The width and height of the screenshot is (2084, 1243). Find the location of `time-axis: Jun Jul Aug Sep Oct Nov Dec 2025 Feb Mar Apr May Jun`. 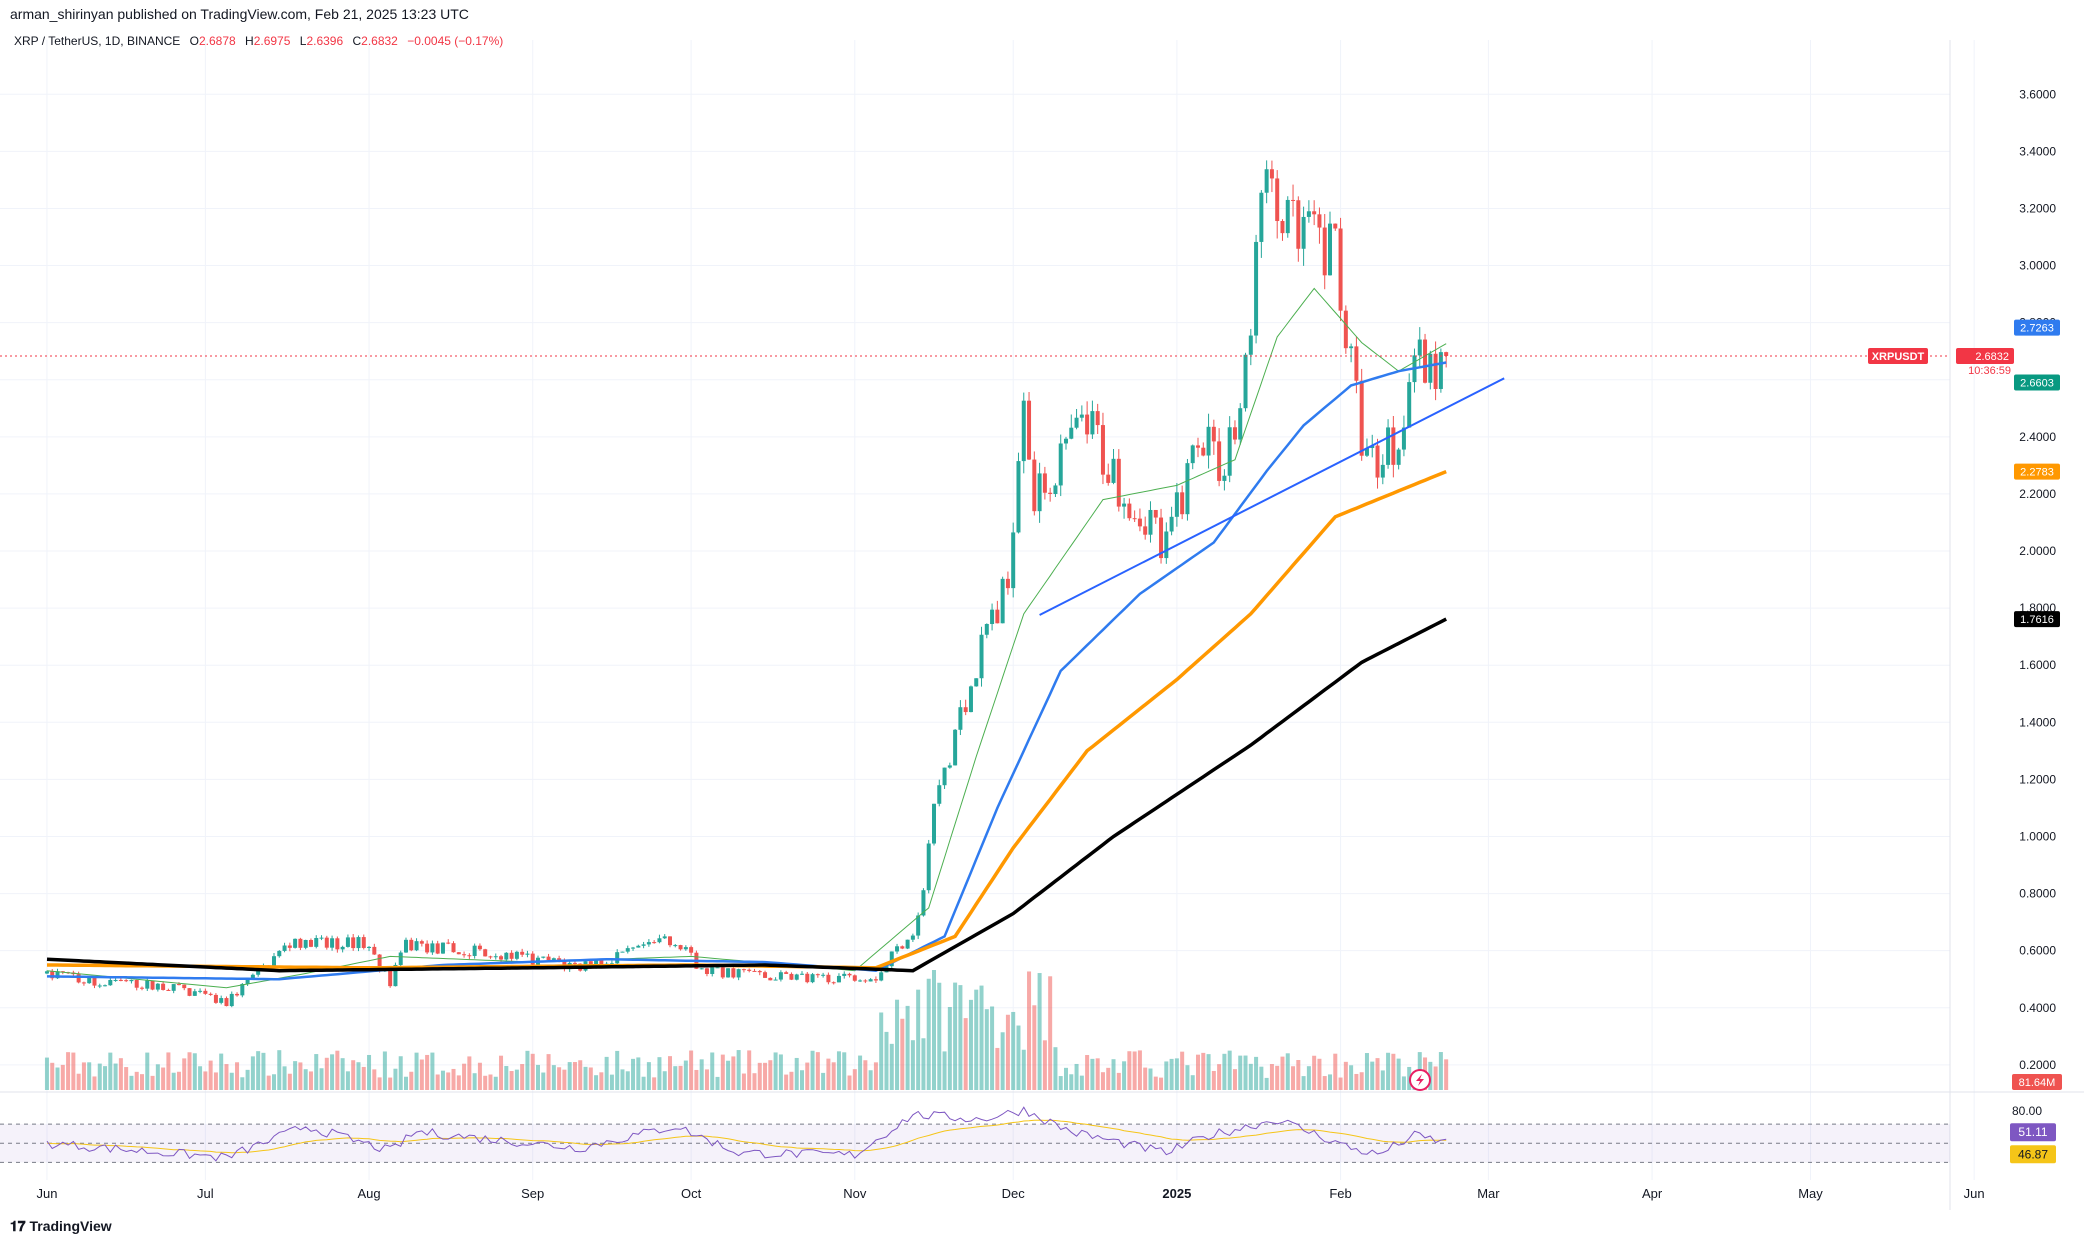

time-axis: Jun Jul Aug Sep Oct Nov Dec 2025 Feb Mar Apr May Jun is located at coordinates (1010, 1193).